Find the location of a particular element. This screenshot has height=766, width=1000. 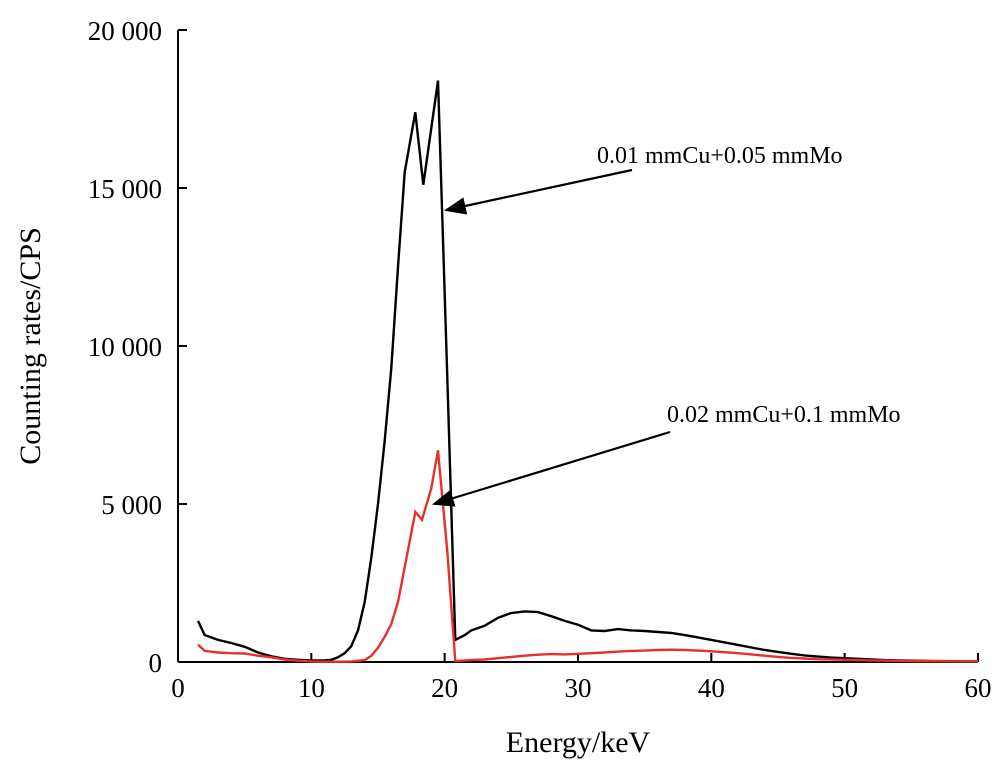

y-tick-label: 5 000 is located at coordinates (131, 505).